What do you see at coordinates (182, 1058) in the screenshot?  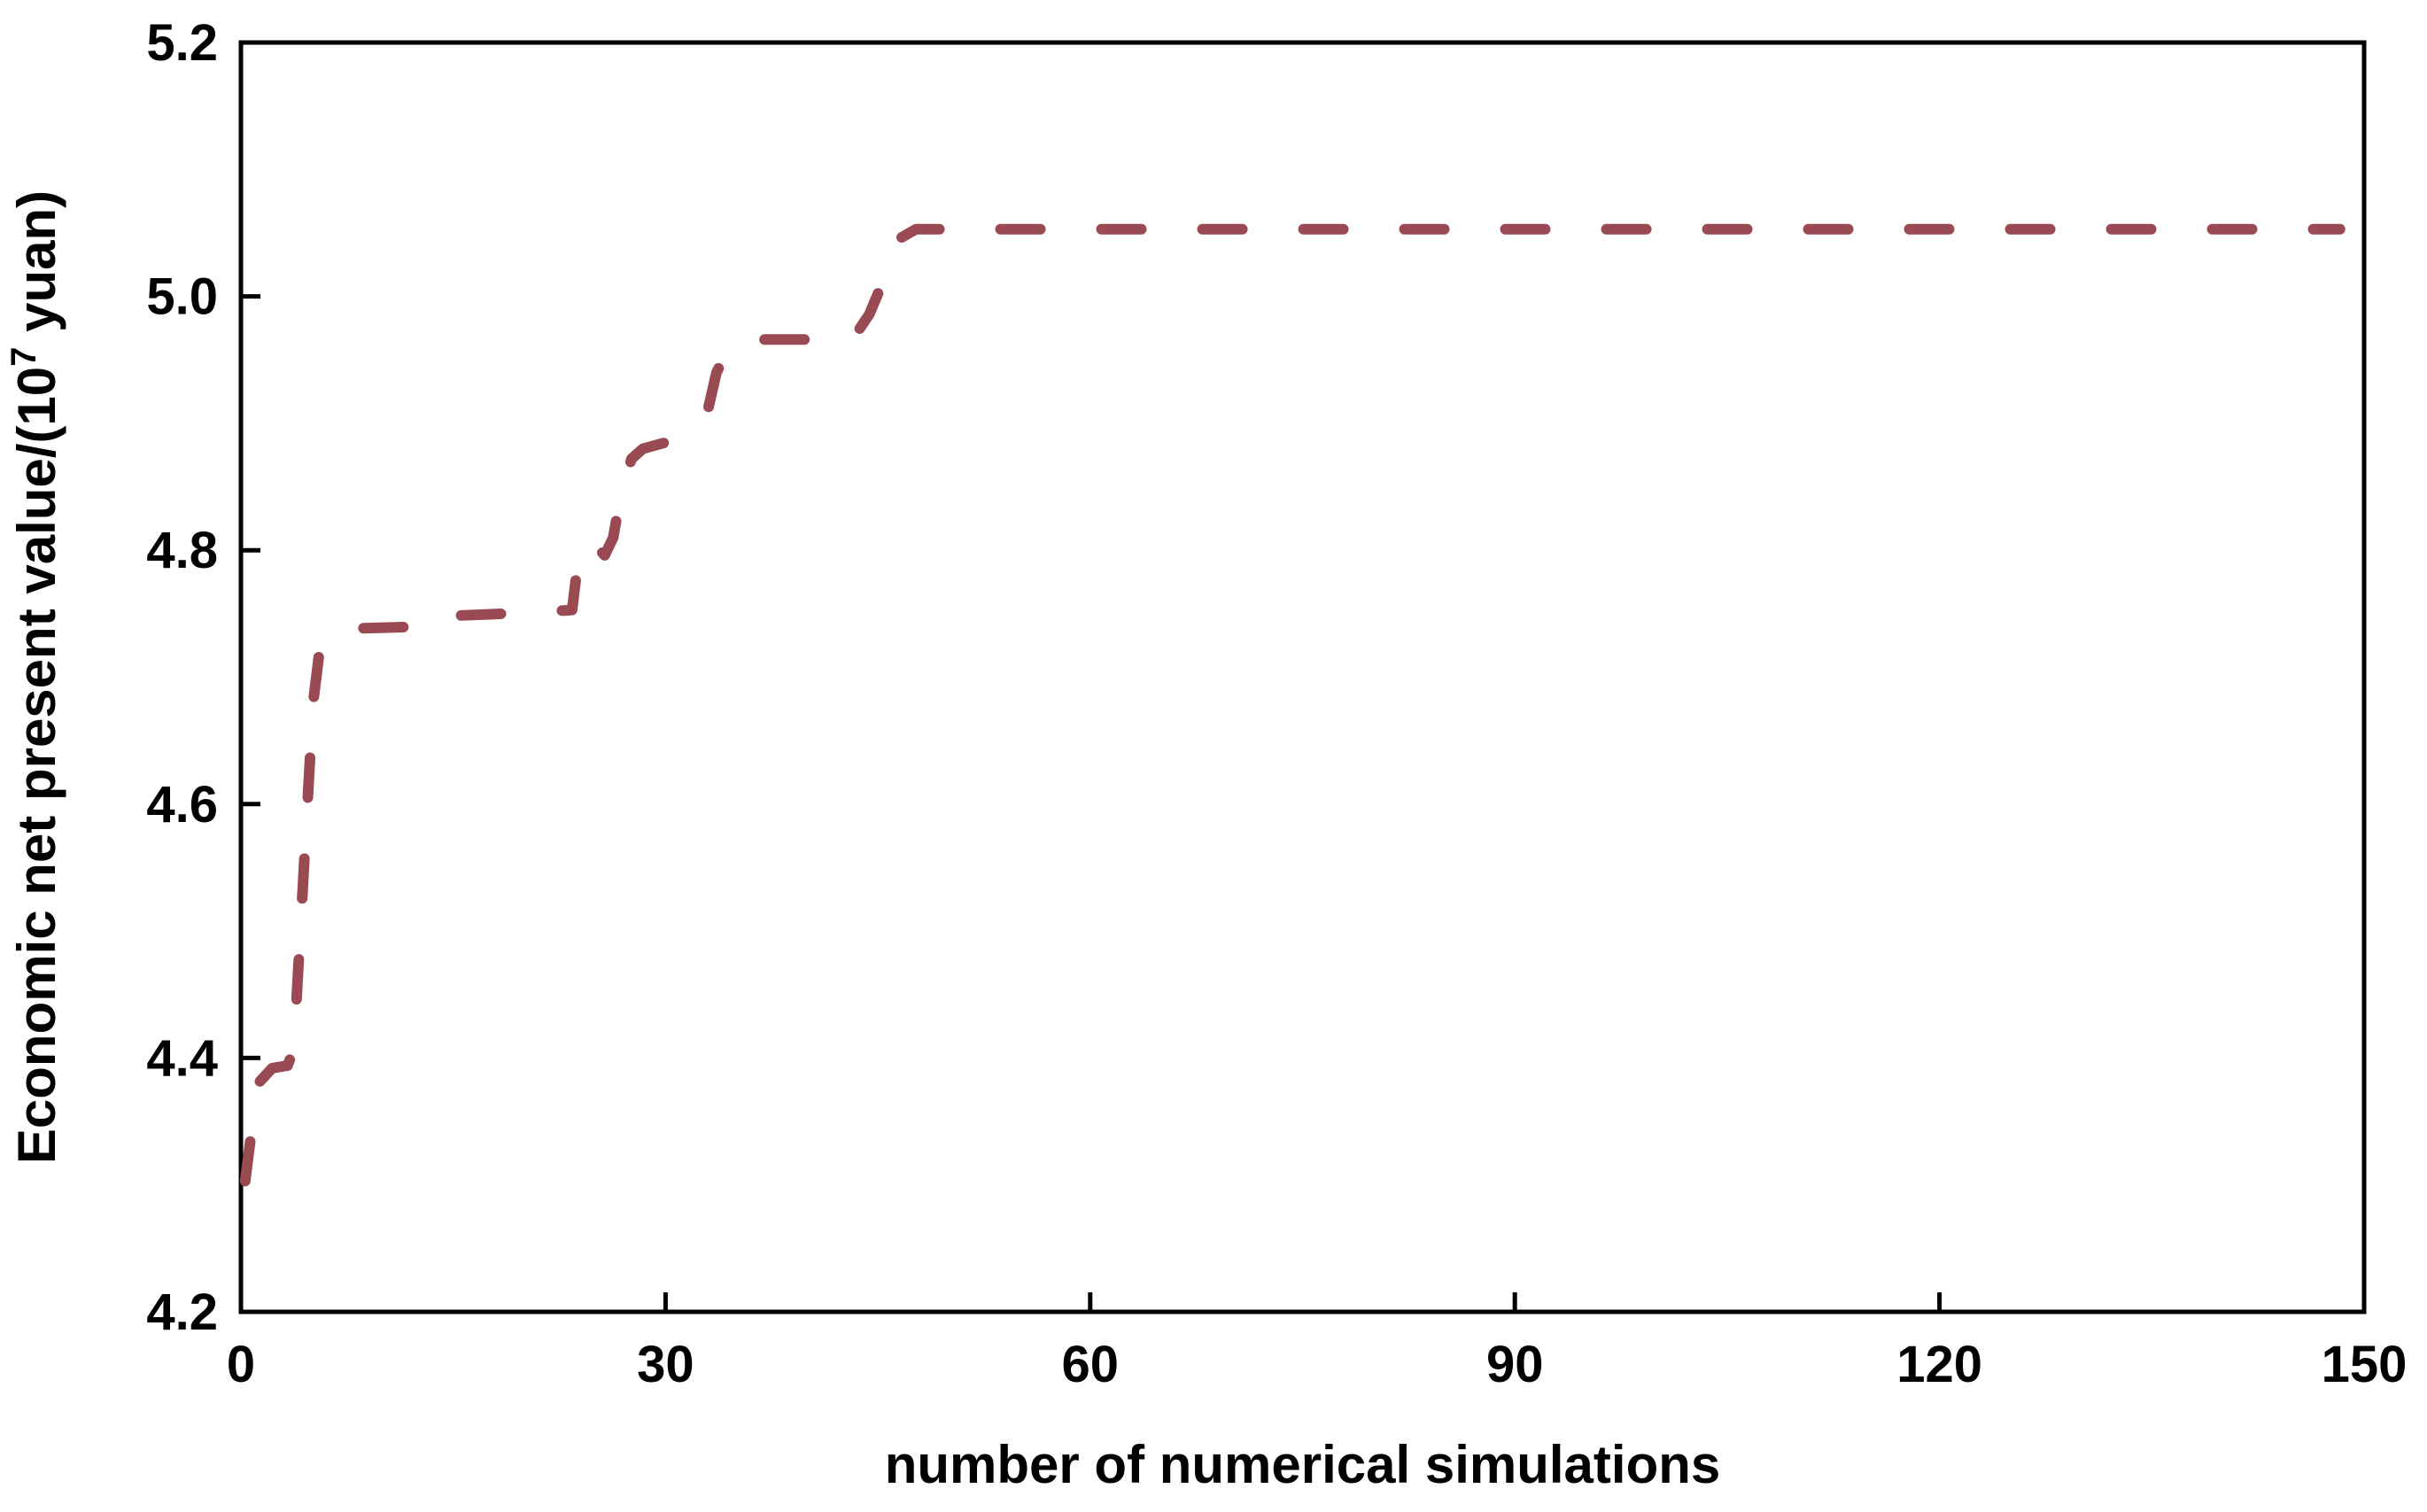 I see `y-tick-label: 4.4` at bounding box center [182, 1058].